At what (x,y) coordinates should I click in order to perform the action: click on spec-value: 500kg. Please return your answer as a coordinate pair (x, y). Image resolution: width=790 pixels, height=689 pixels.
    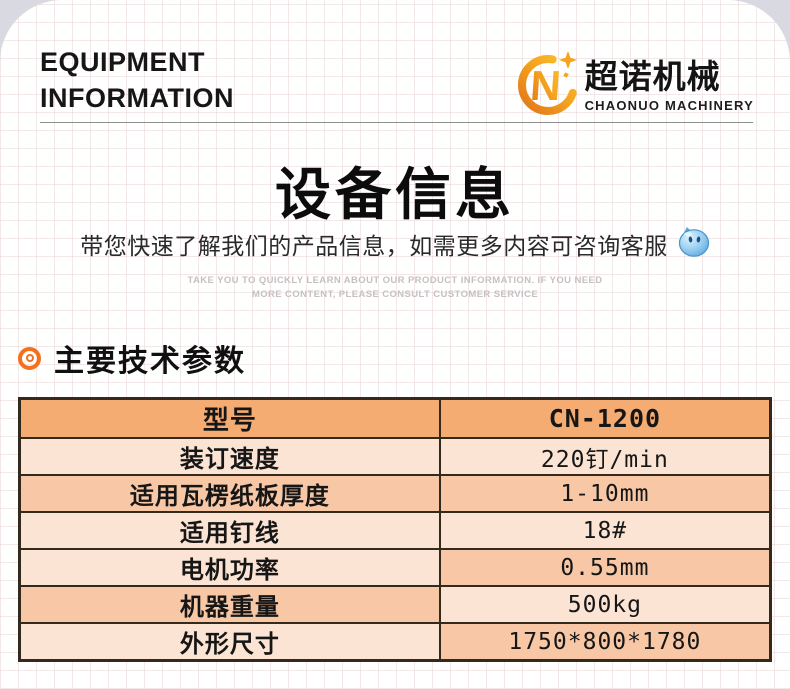
    Looking at the image, I should click on (605, 604).